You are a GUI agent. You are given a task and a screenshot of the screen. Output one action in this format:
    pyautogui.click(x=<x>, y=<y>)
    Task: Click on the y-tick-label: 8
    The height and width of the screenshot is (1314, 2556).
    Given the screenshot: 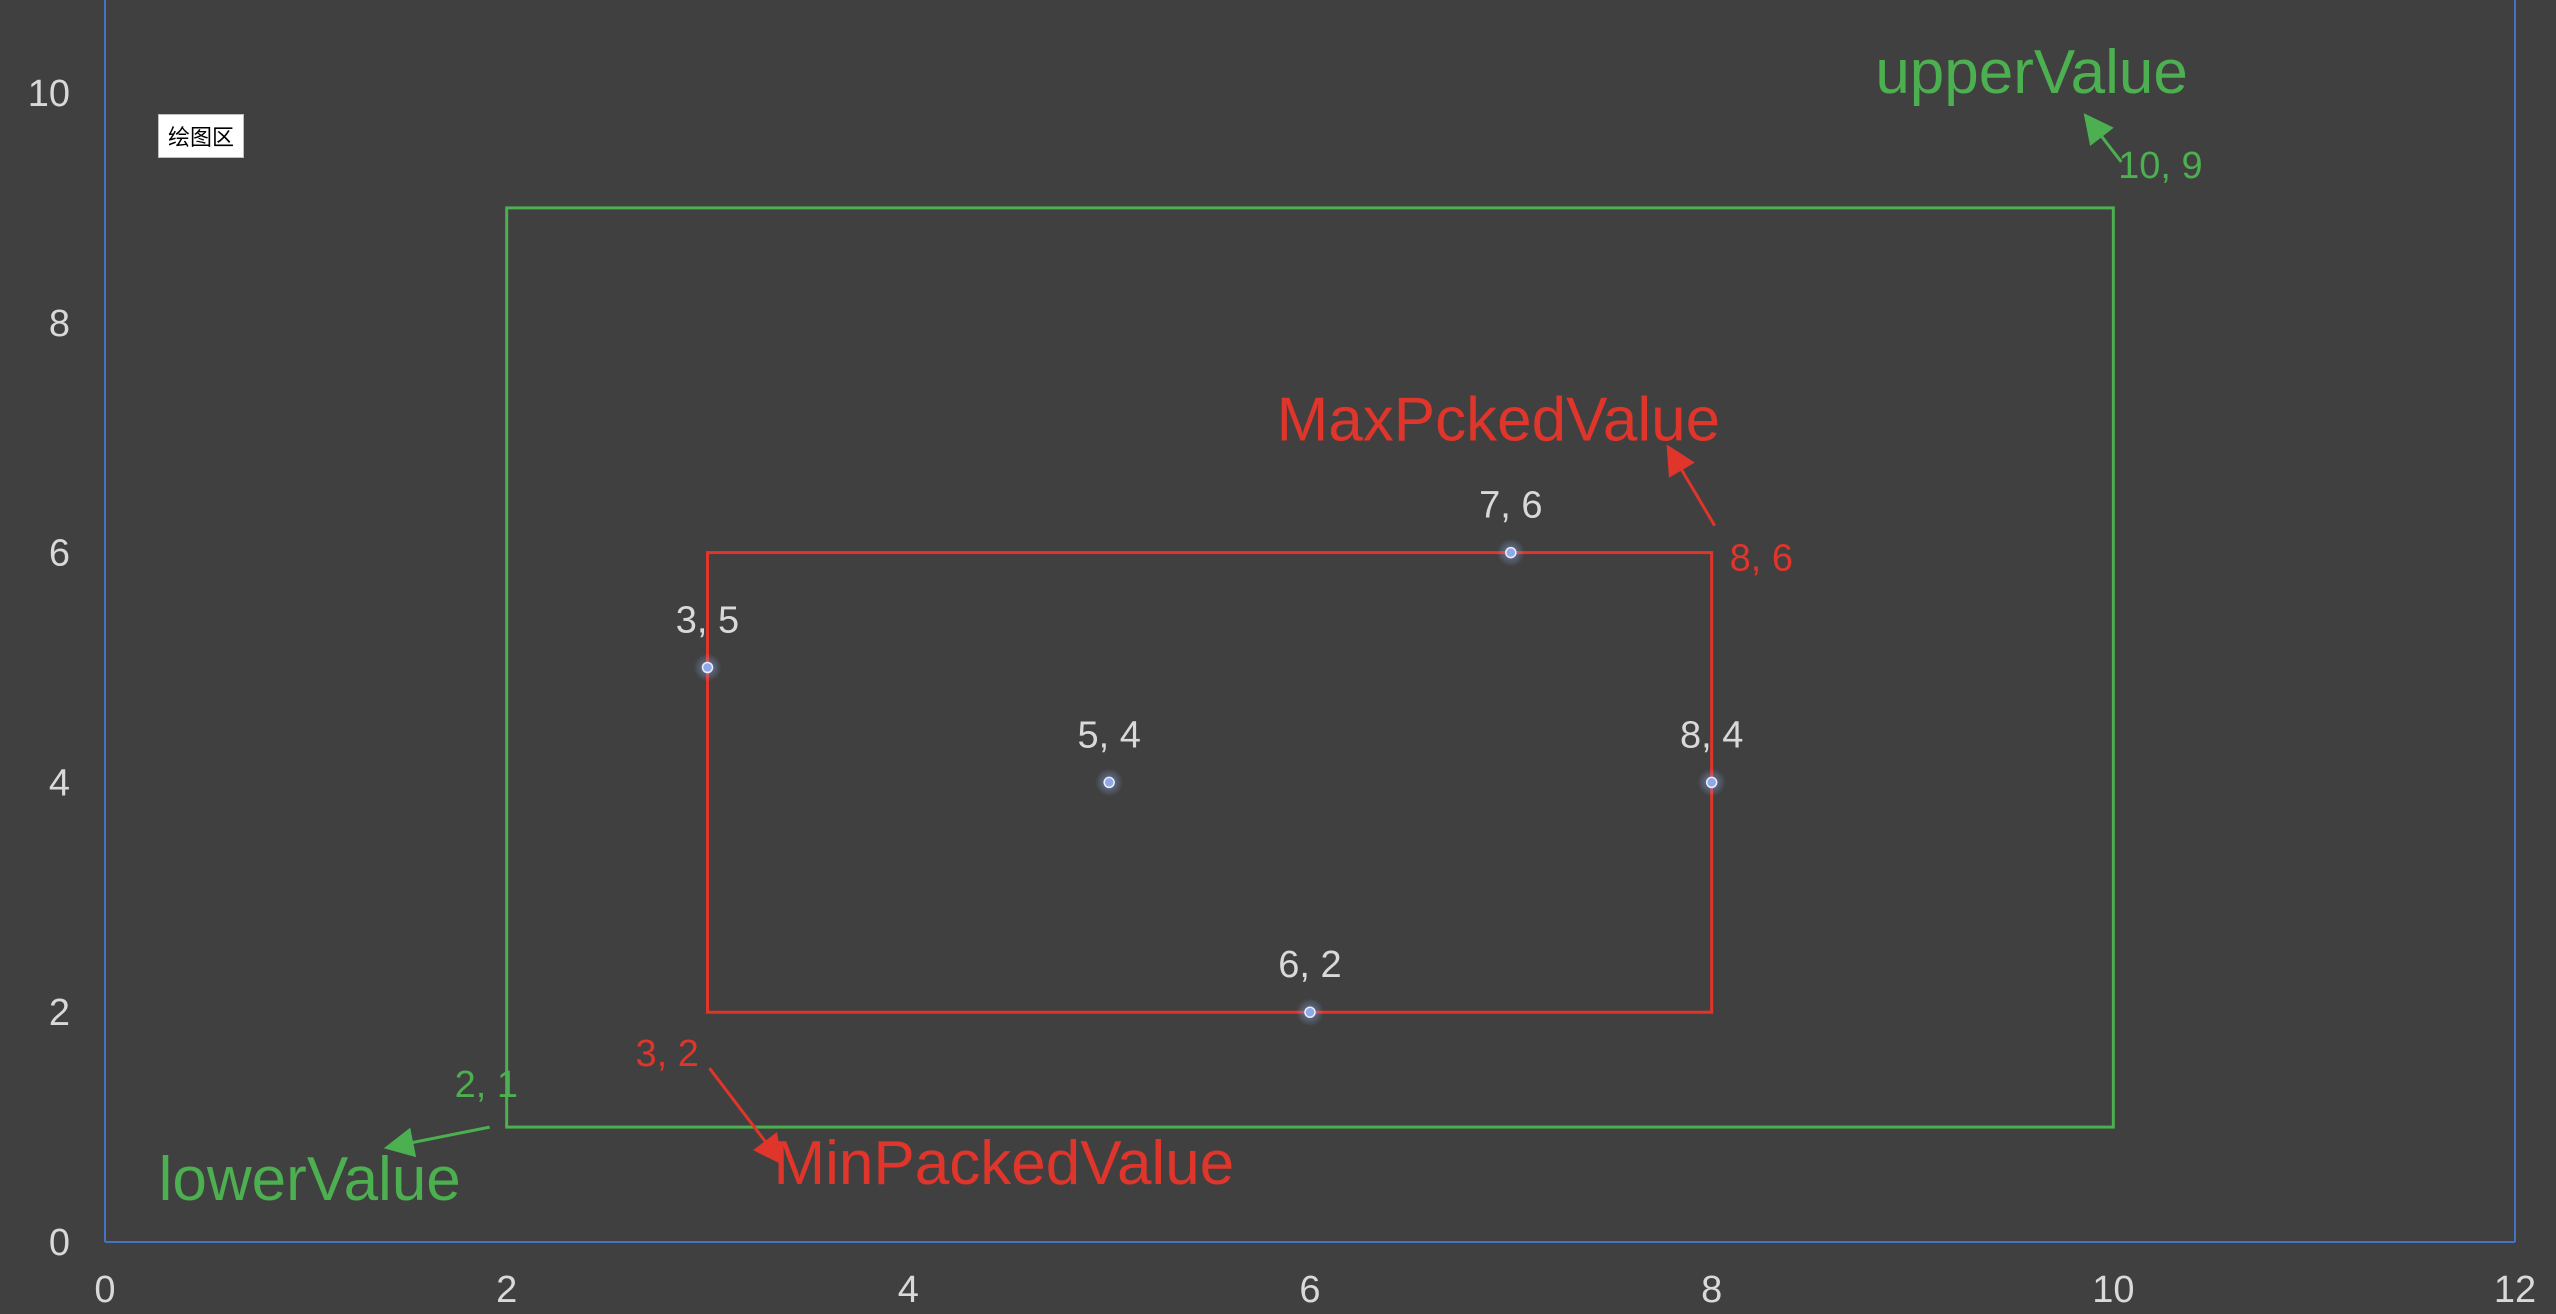 What is the action you would take?
    pyautogui.click(x=59, y=324)
    